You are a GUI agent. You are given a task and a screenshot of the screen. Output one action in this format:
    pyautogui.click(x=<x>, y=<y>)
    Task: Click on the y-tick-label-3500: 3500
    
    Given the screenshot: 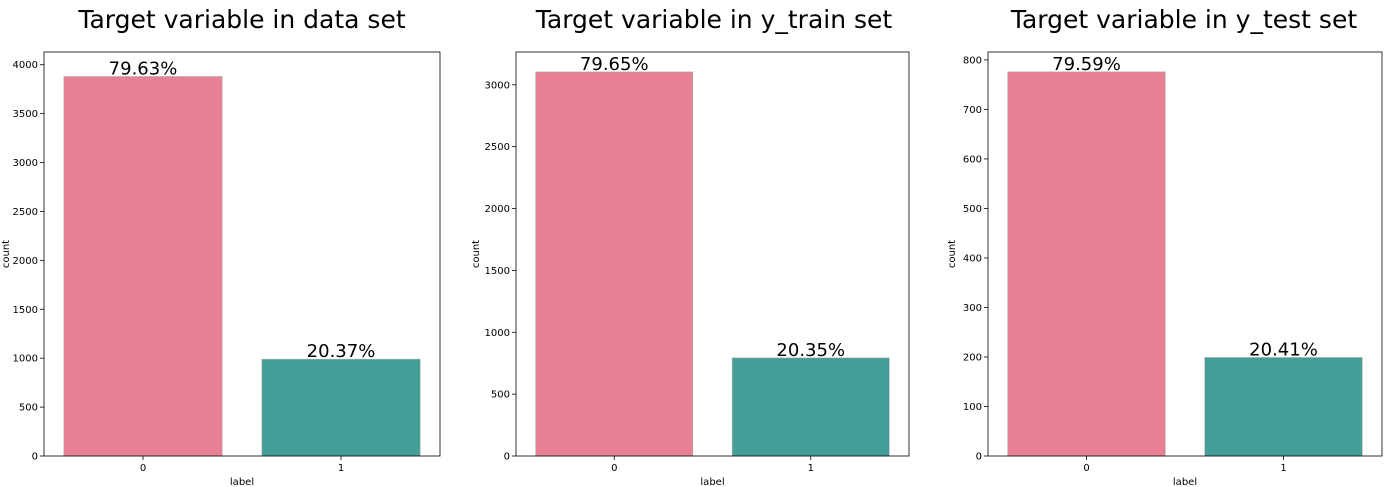 What is the action you would take?
    pyautogui.click(x=25, y=114)
    